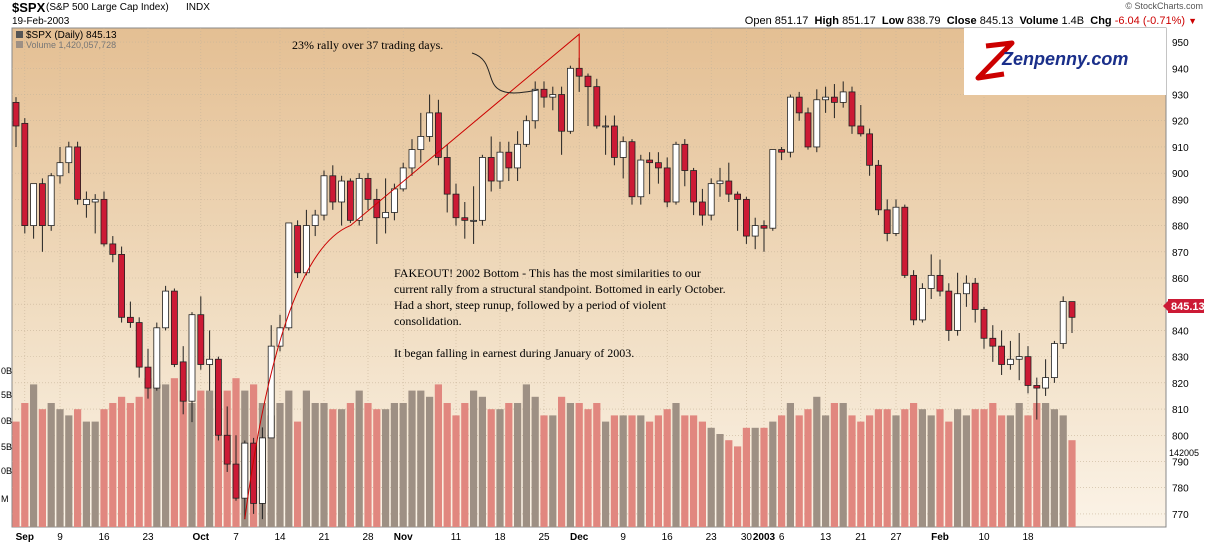 This screenshot has width=1213, height=548. I want to click on close-value: 845.13, so click(996, 21).